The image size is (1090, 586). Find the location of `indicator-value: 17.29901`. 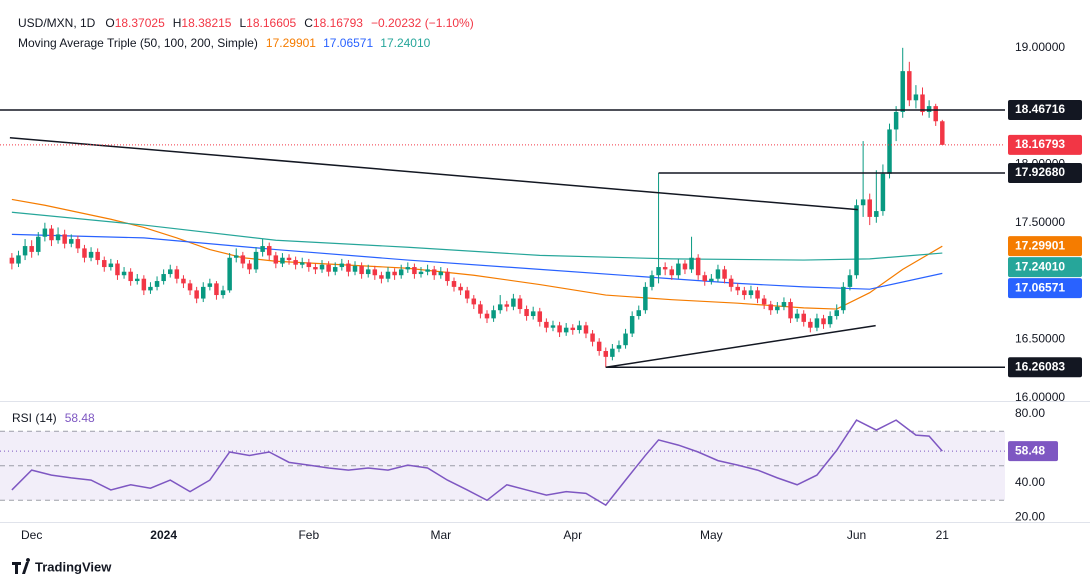

indicator-value: 17.29901 is located at coordinates (291, 43).